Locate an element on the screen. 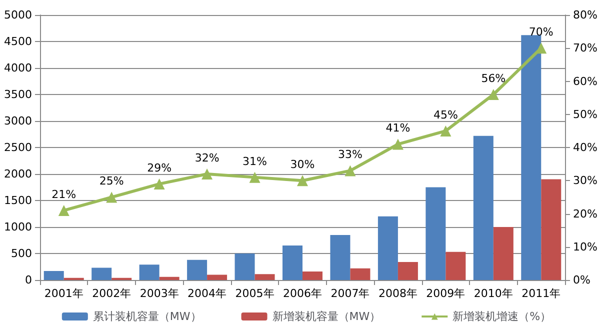  data-label: 25% is located at coordinates (111, 181).